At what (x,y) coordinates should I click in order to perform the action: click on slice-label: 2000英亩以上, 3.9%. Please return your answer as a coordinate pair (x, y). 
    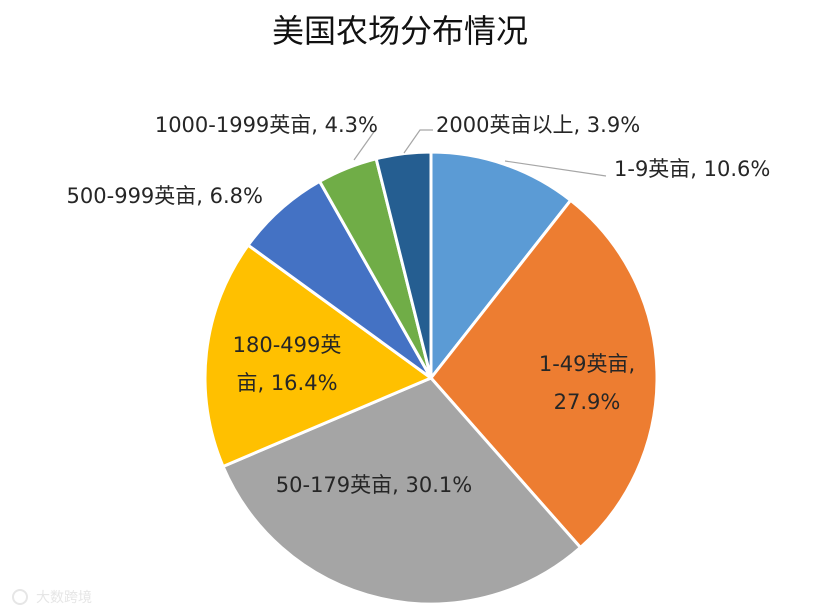
    Looking at the image, I should click on (538, 125).